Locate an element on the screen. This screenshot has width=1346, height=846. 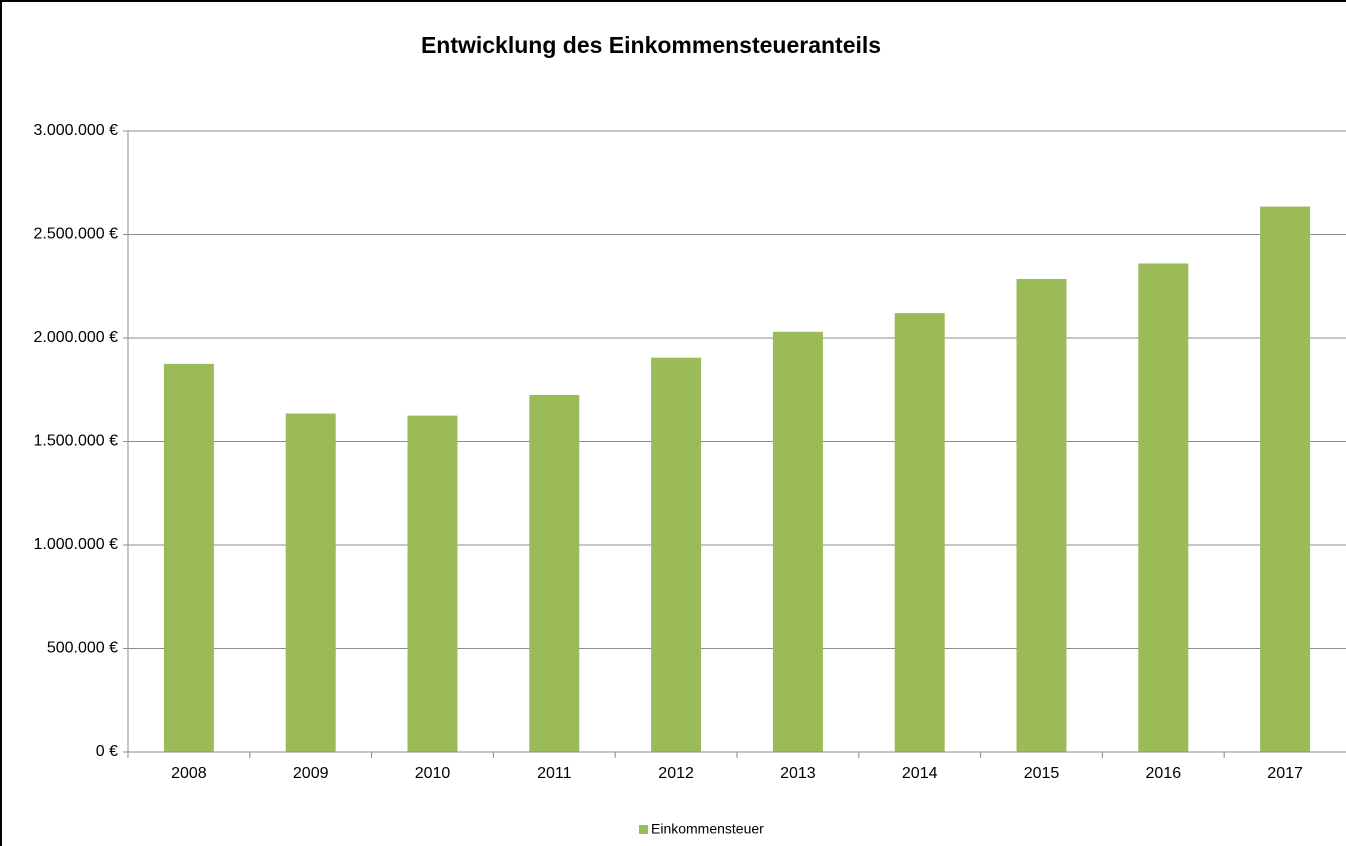
x-tick-label: 2009 is located at coordinates (311, 773).